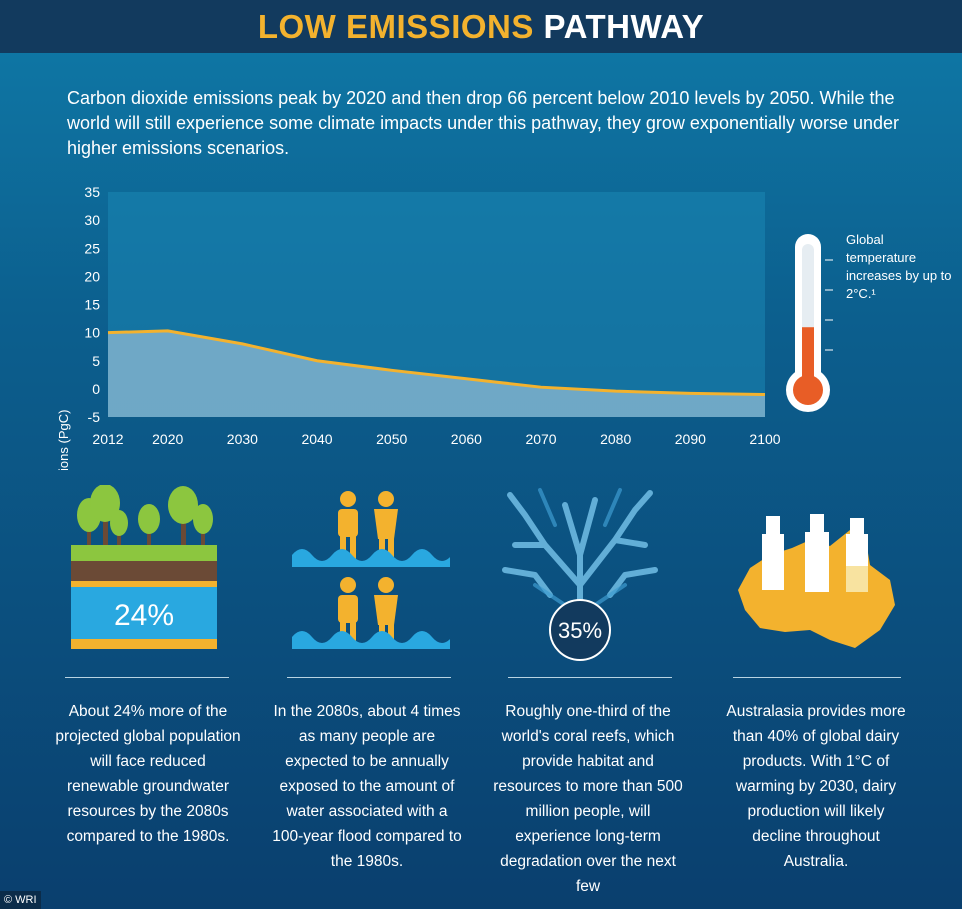 This screenshot has height=909, width=962. Describe the element at coordinates (466, 439) in the screenshot. I see `x-tick-label: 2060` at that location.